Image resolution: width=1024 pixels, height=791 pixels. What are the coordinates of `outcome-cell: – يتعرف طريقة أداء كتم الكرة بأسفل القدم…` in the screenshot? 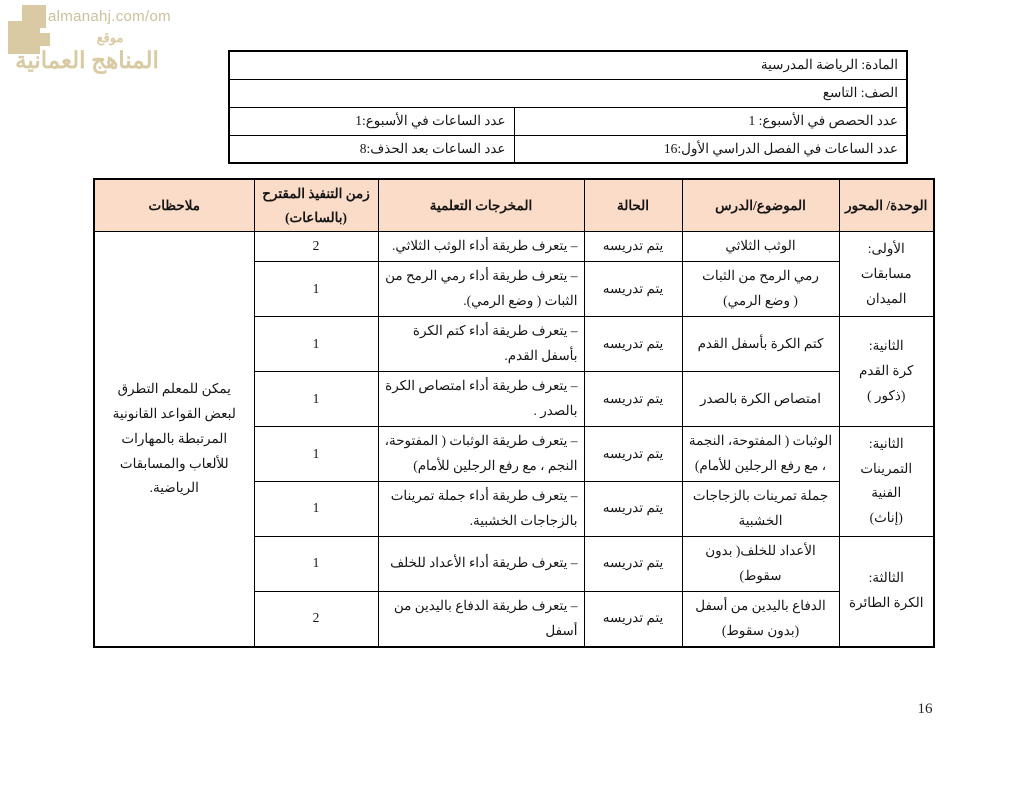 It's located at (481, 344).